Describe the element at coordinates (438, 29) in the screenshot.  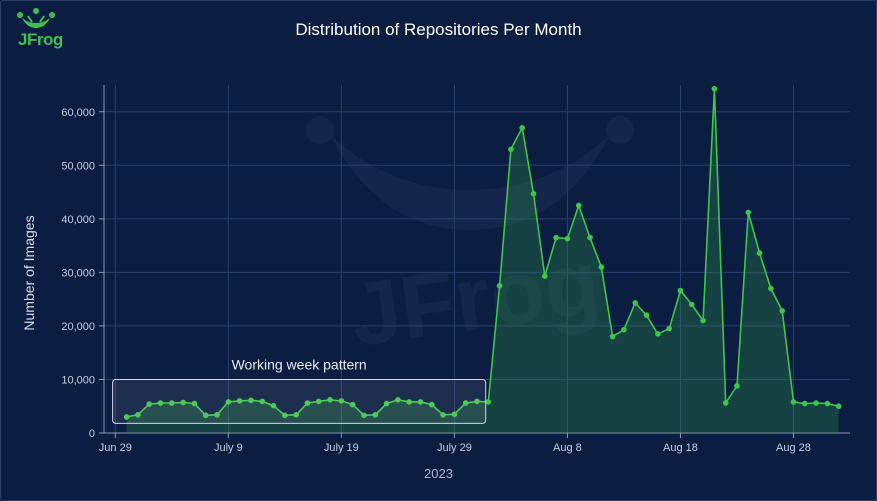
I see `chart-title: Distribution of Repositories Per Month` at that location.